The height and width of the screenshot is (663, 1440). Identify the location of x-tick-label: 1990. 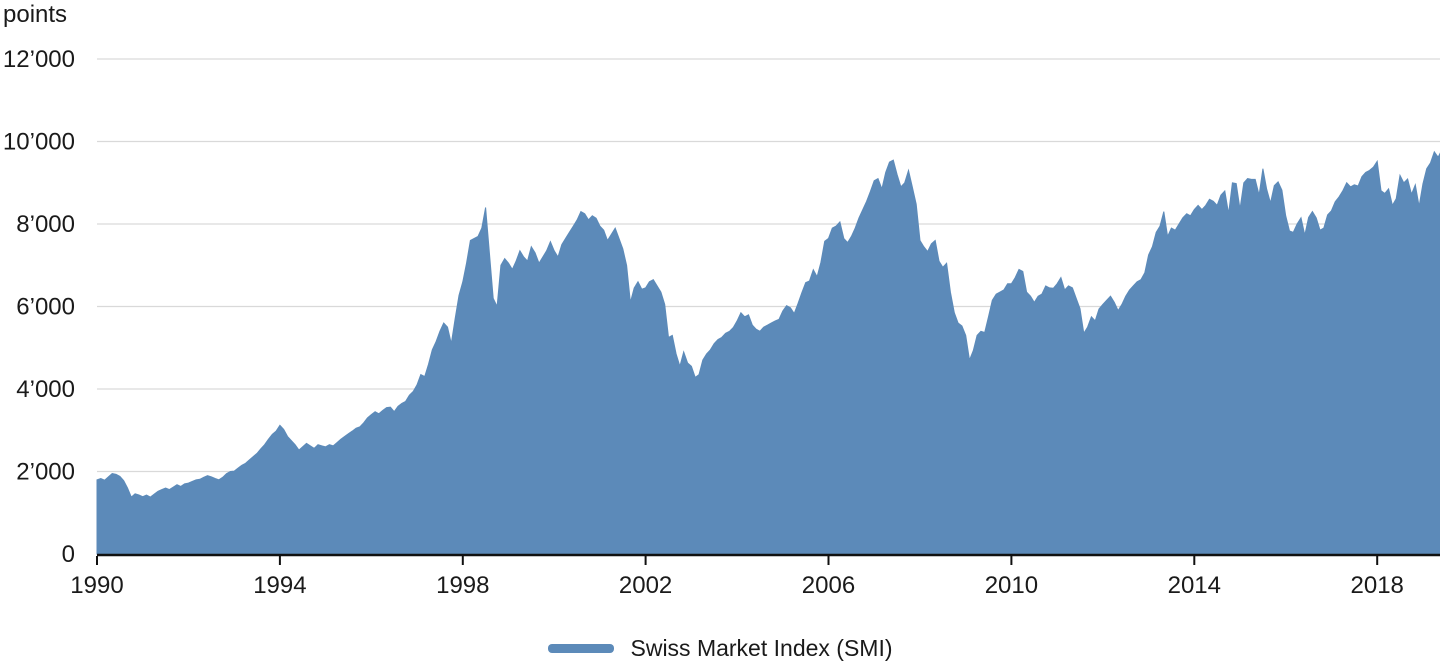
(96, 585).